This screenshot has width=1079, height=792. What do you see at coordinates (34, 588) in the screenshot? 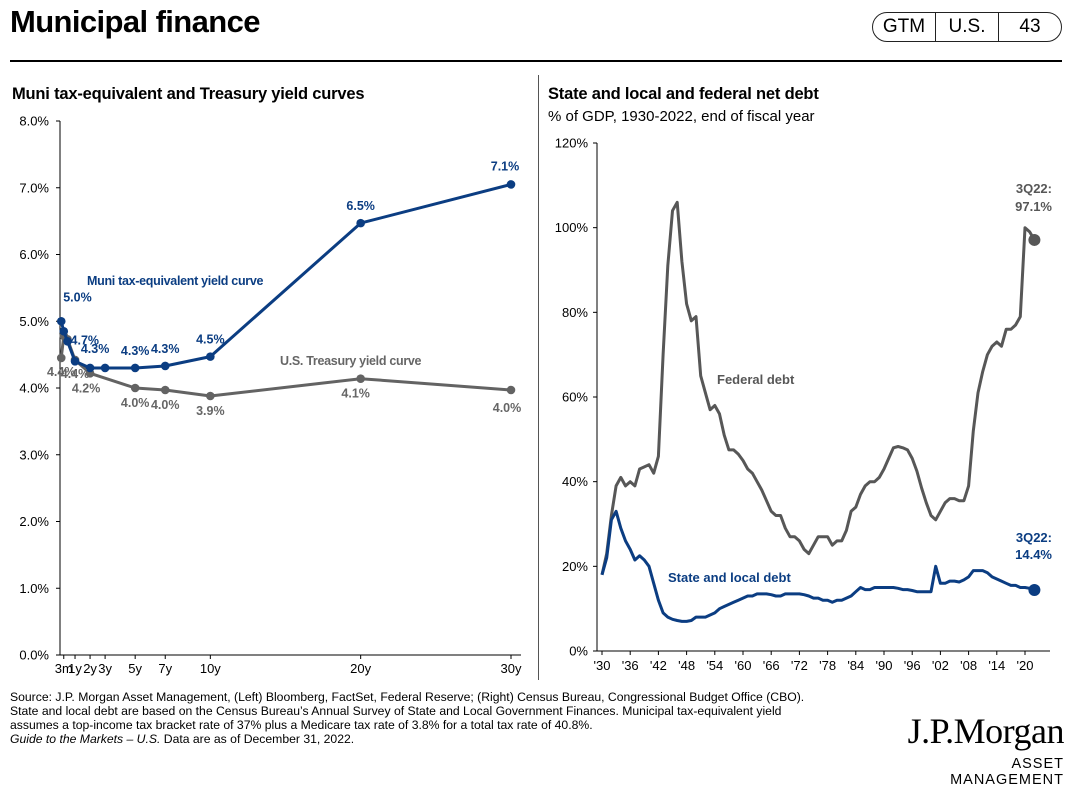
I see `y-tick-label: 1.0%` at bounding box center [34, 588].